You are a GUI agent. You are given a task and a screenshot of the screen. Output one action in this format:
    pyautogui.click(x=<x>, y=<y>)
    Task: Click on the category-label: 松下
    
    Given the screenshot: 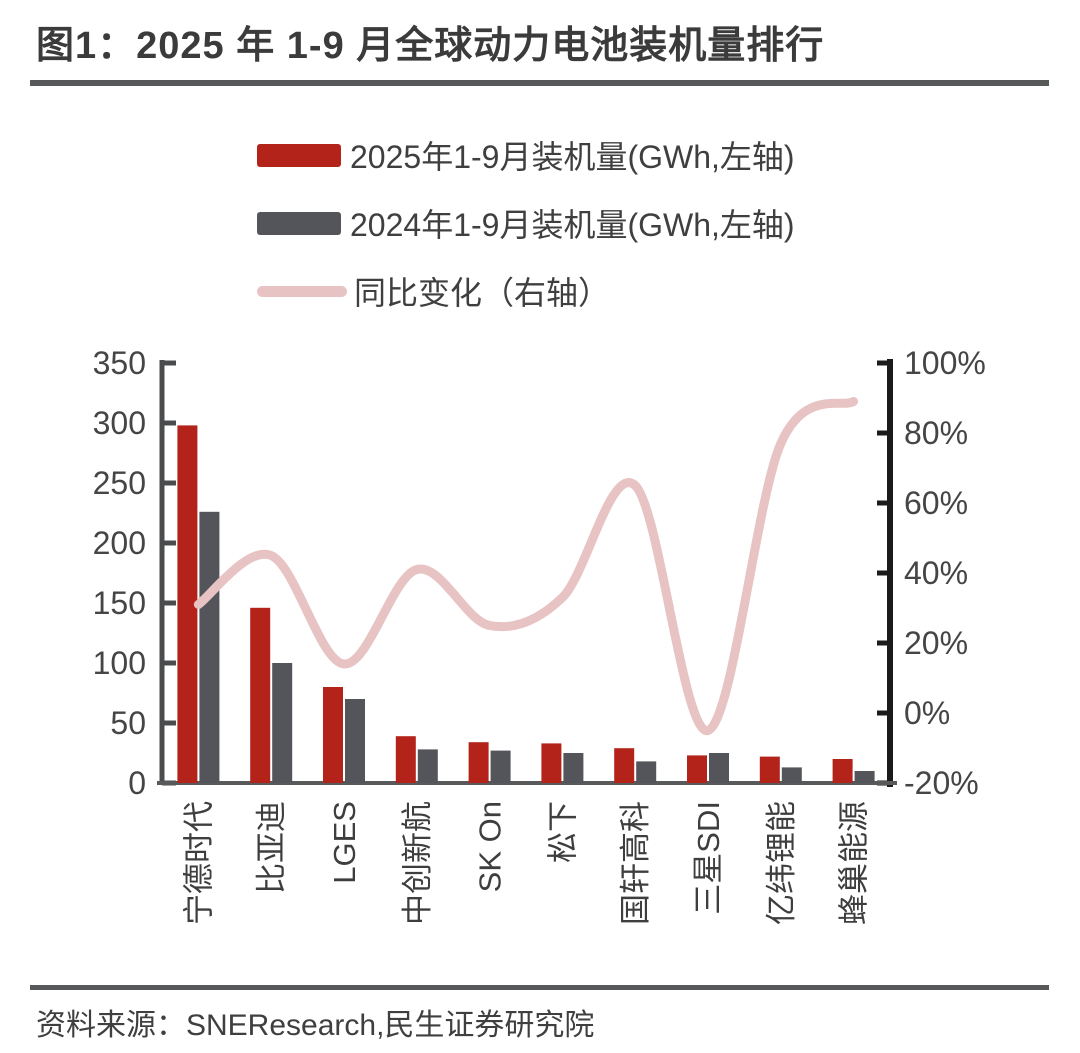 What is the action you would take?
    pyautogui.click(x=562, y=832)
    